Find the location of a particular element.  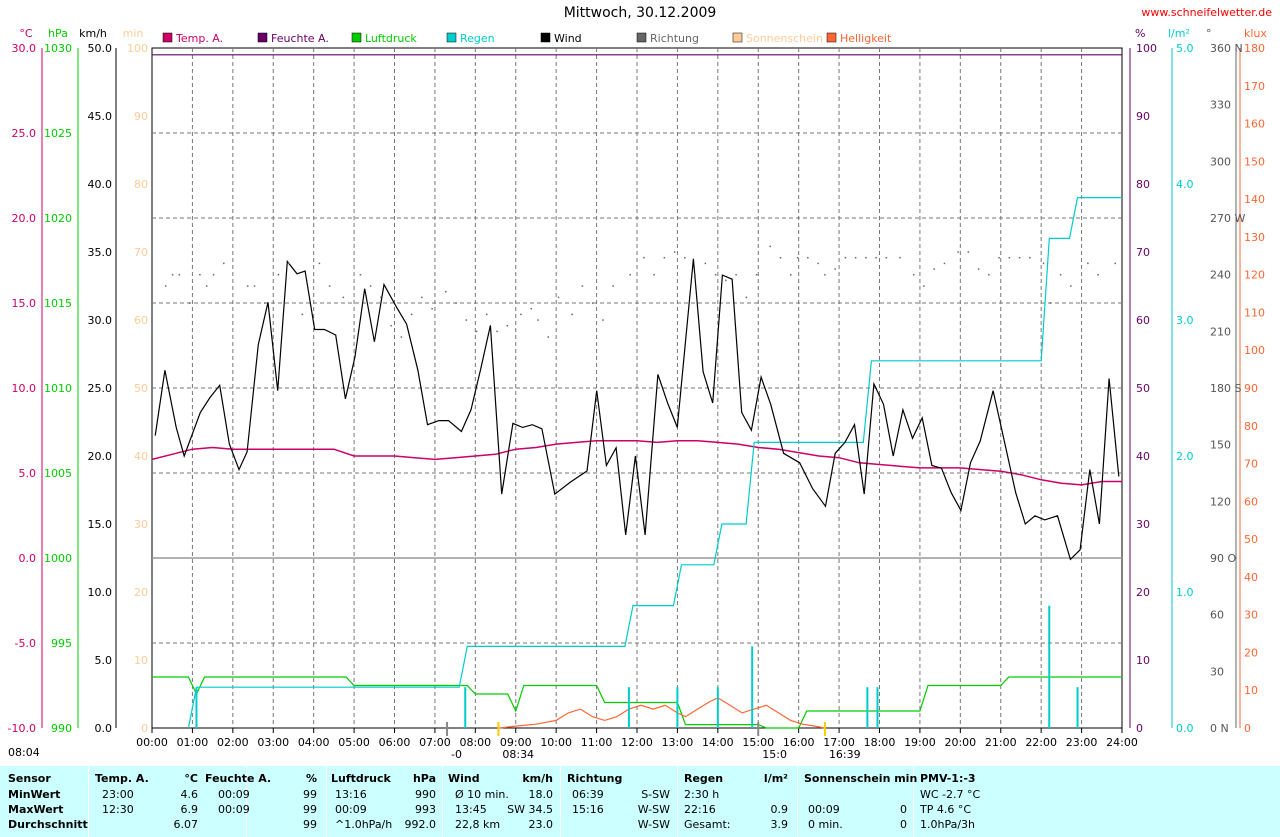

hum-axis-tick: 100 is located at coordinates (1146, 48).